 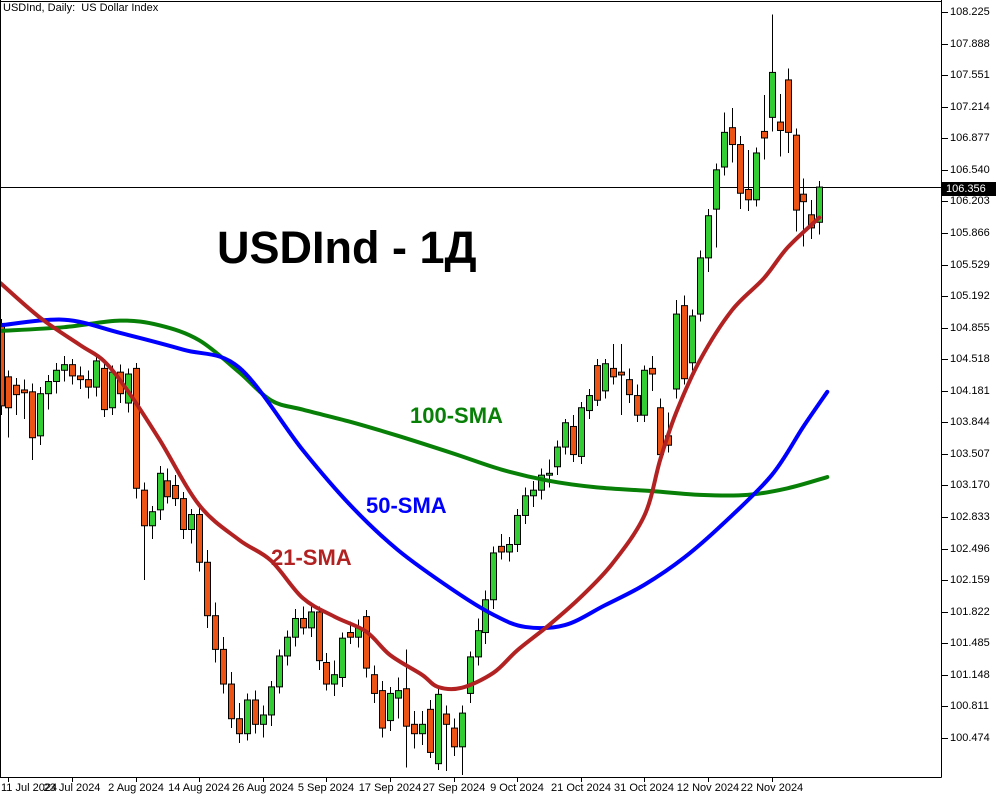 I want to click on price-axis-label: 105.529, so click(x=970, y=265).